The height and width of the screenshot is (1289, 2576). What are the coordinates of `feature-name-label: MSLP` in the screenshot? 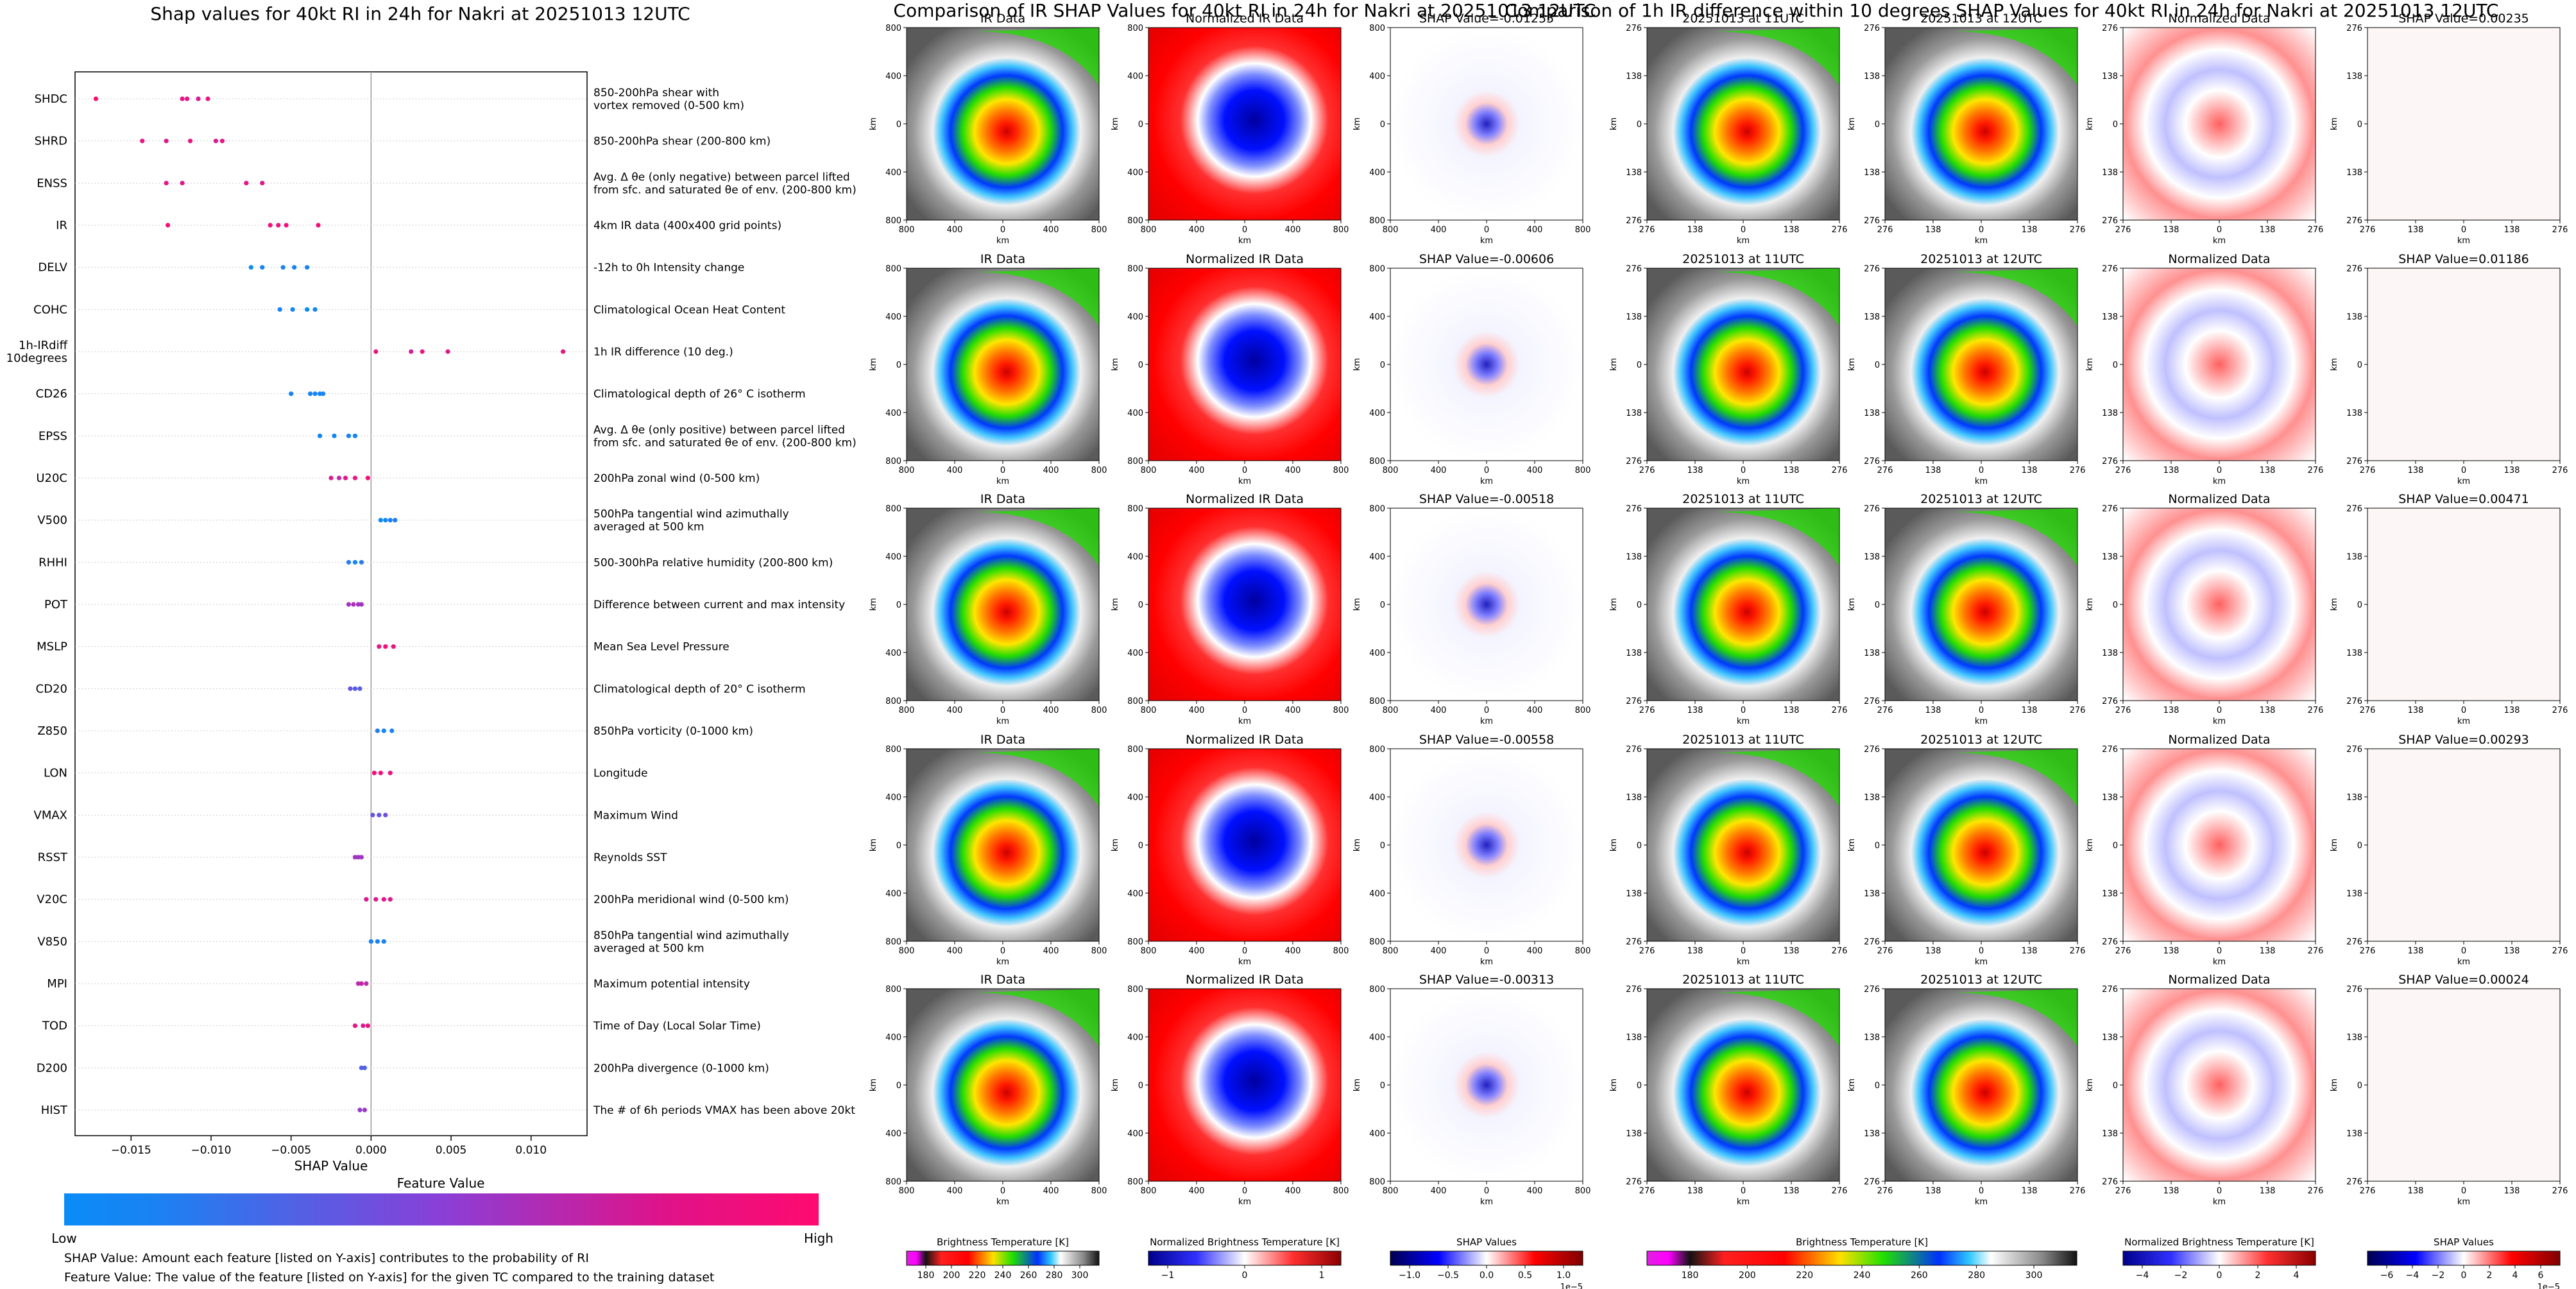 It's located at (52, 647).